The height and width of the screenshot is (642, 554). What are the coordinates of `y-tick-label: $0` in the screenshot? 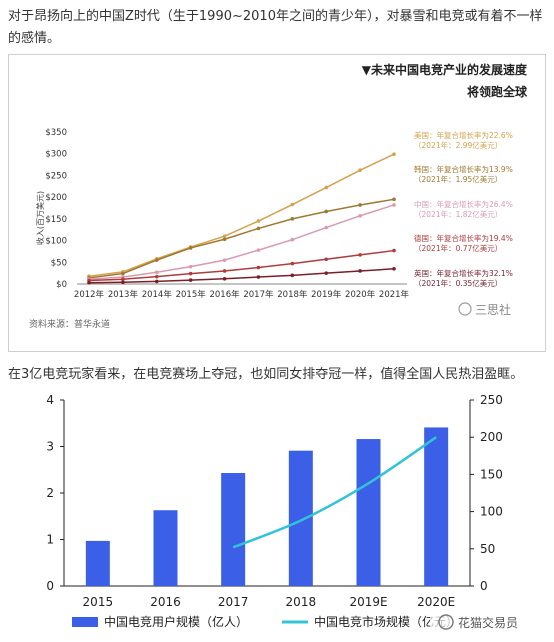 It's located at (61, 285).